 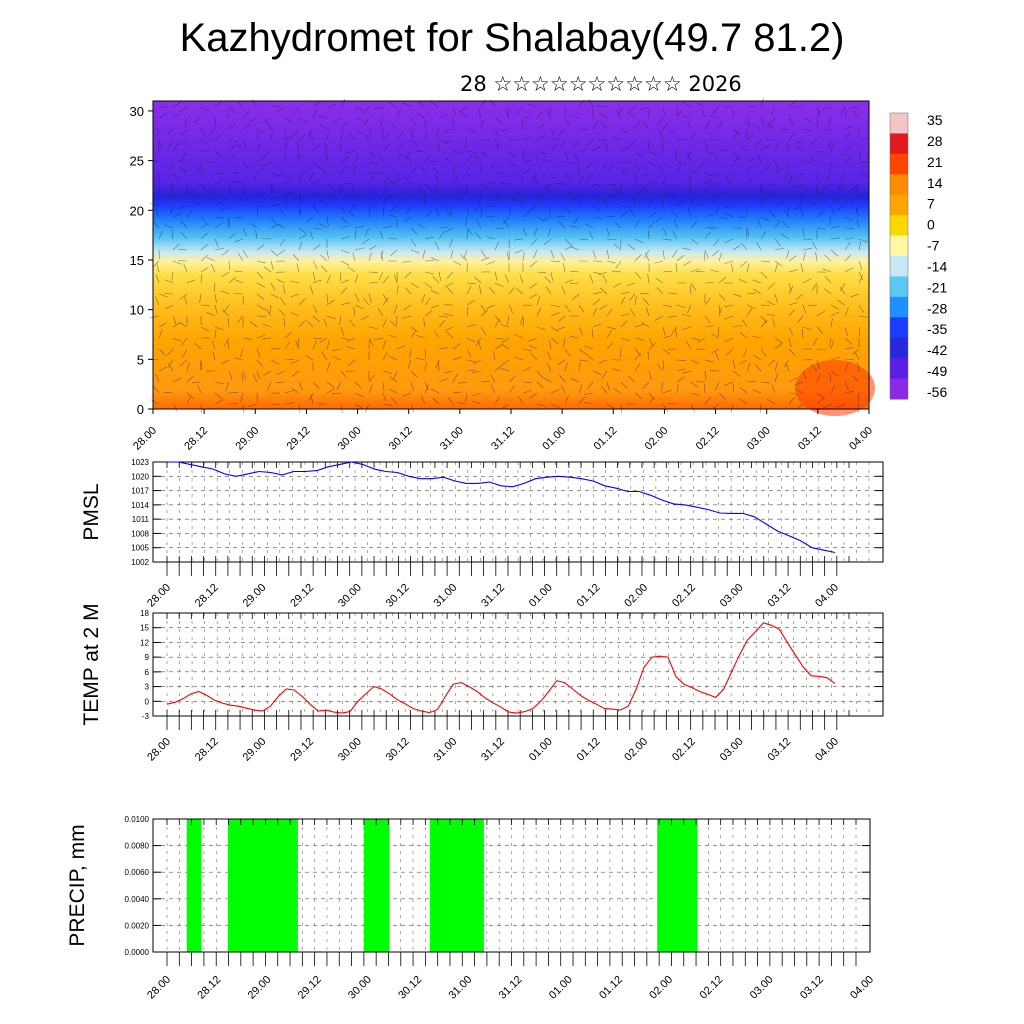 I want to click on temp-x-tick-label: 04.00, so click(x=827, y=750).